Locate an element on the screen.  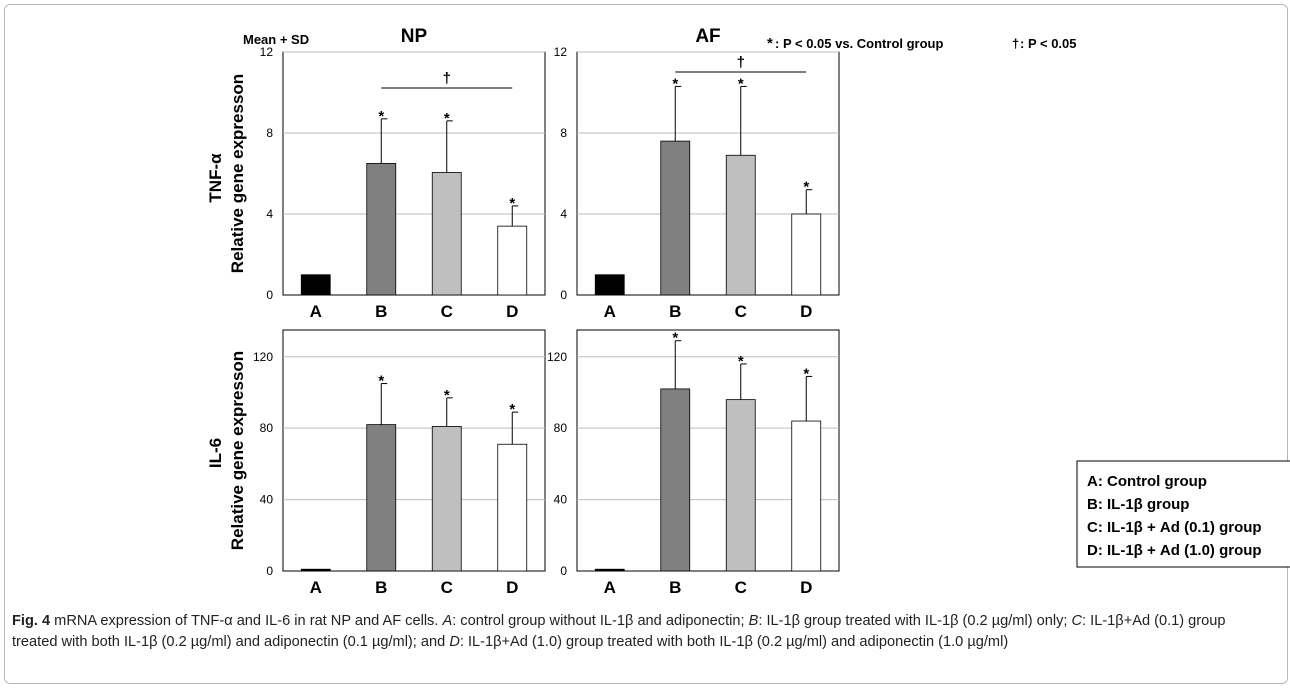
legend-item-c: C: IL-1β + Ad (0.1) group is located at coordinates (1174, 527).